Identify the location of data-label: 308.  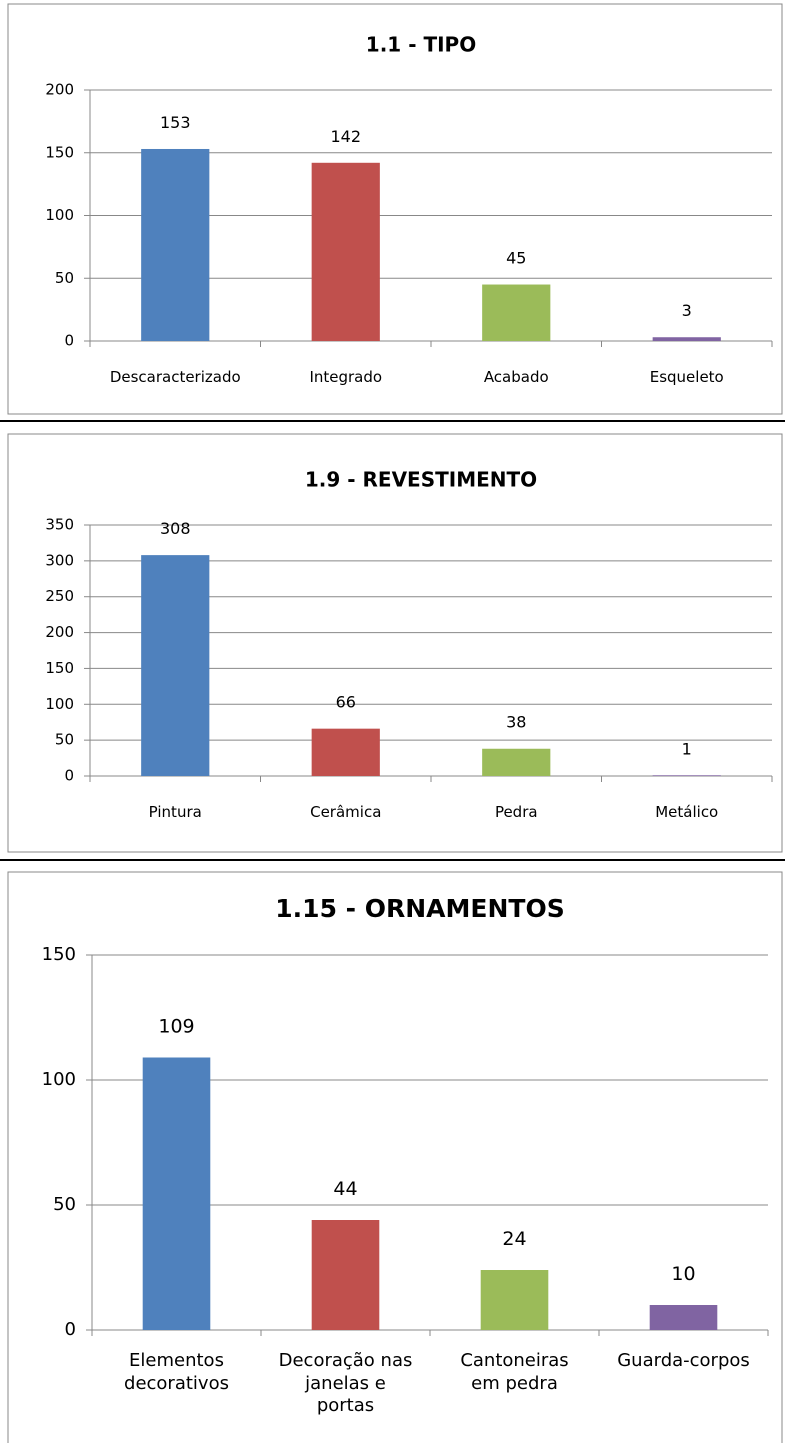
(175, 528).